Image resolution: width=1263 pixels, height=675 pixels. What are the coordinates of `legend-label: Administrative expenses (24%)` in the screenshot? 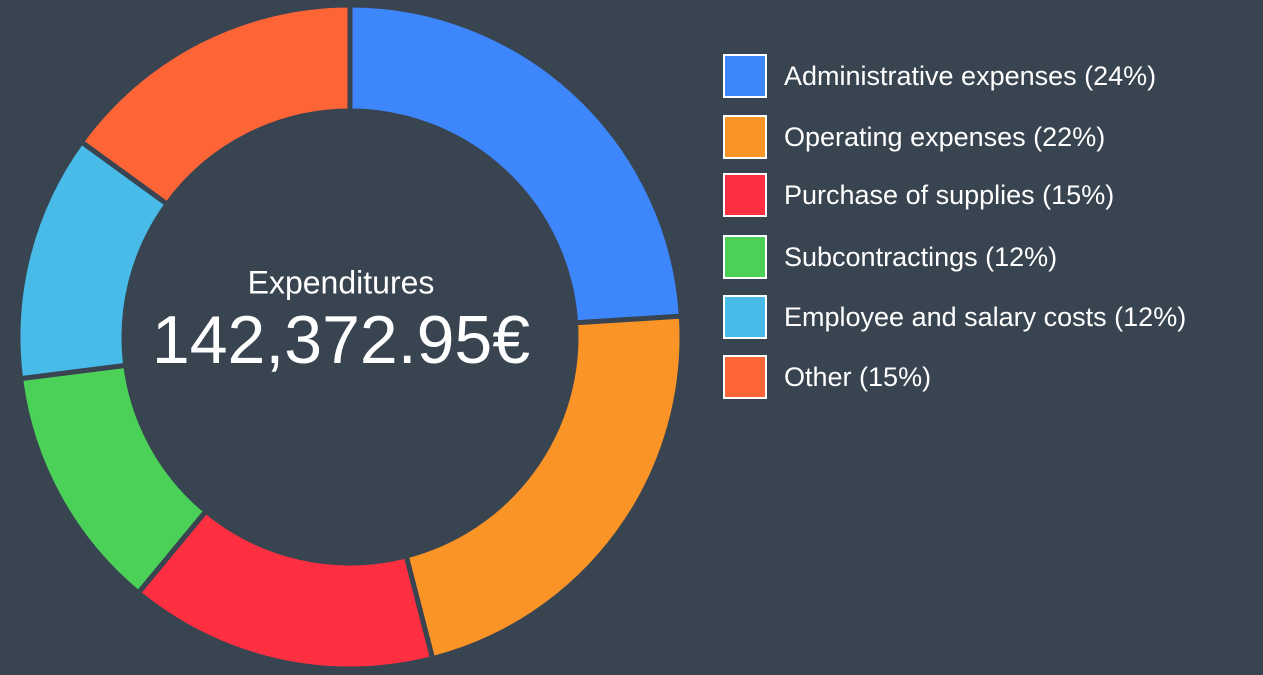 It's located at (970, 76).